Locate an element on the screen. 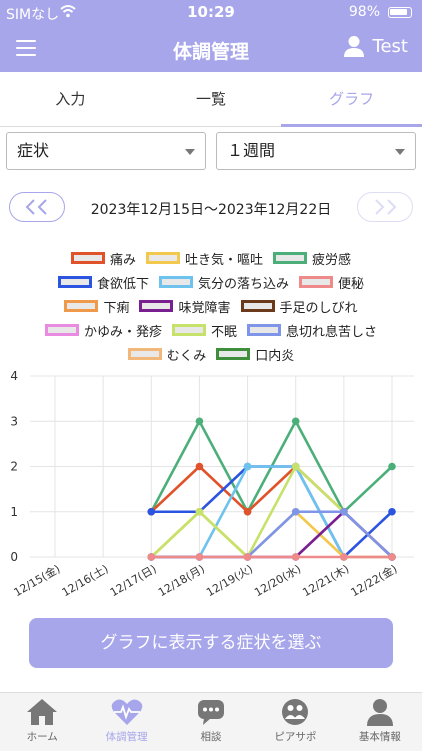  legend-item: むくみ is located at coordinates (167, 354).